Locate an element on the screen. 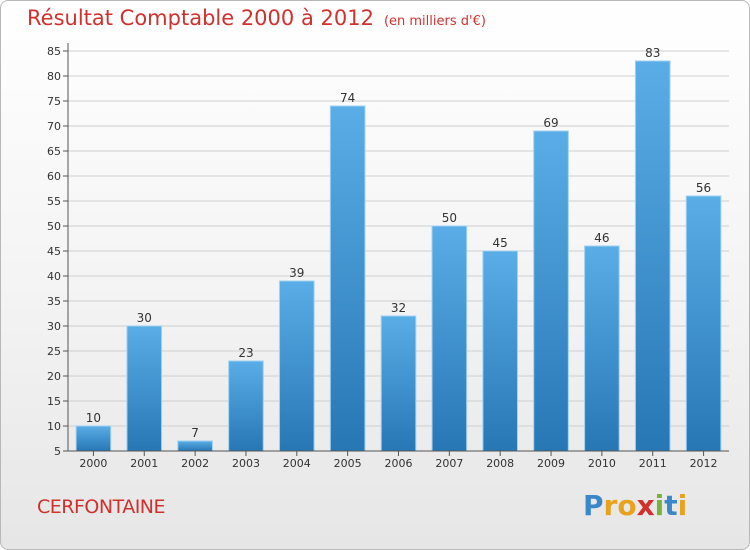 This screenshot has width=750, height=550. data-label-2012: 56 is located at coordinates (703, 188).